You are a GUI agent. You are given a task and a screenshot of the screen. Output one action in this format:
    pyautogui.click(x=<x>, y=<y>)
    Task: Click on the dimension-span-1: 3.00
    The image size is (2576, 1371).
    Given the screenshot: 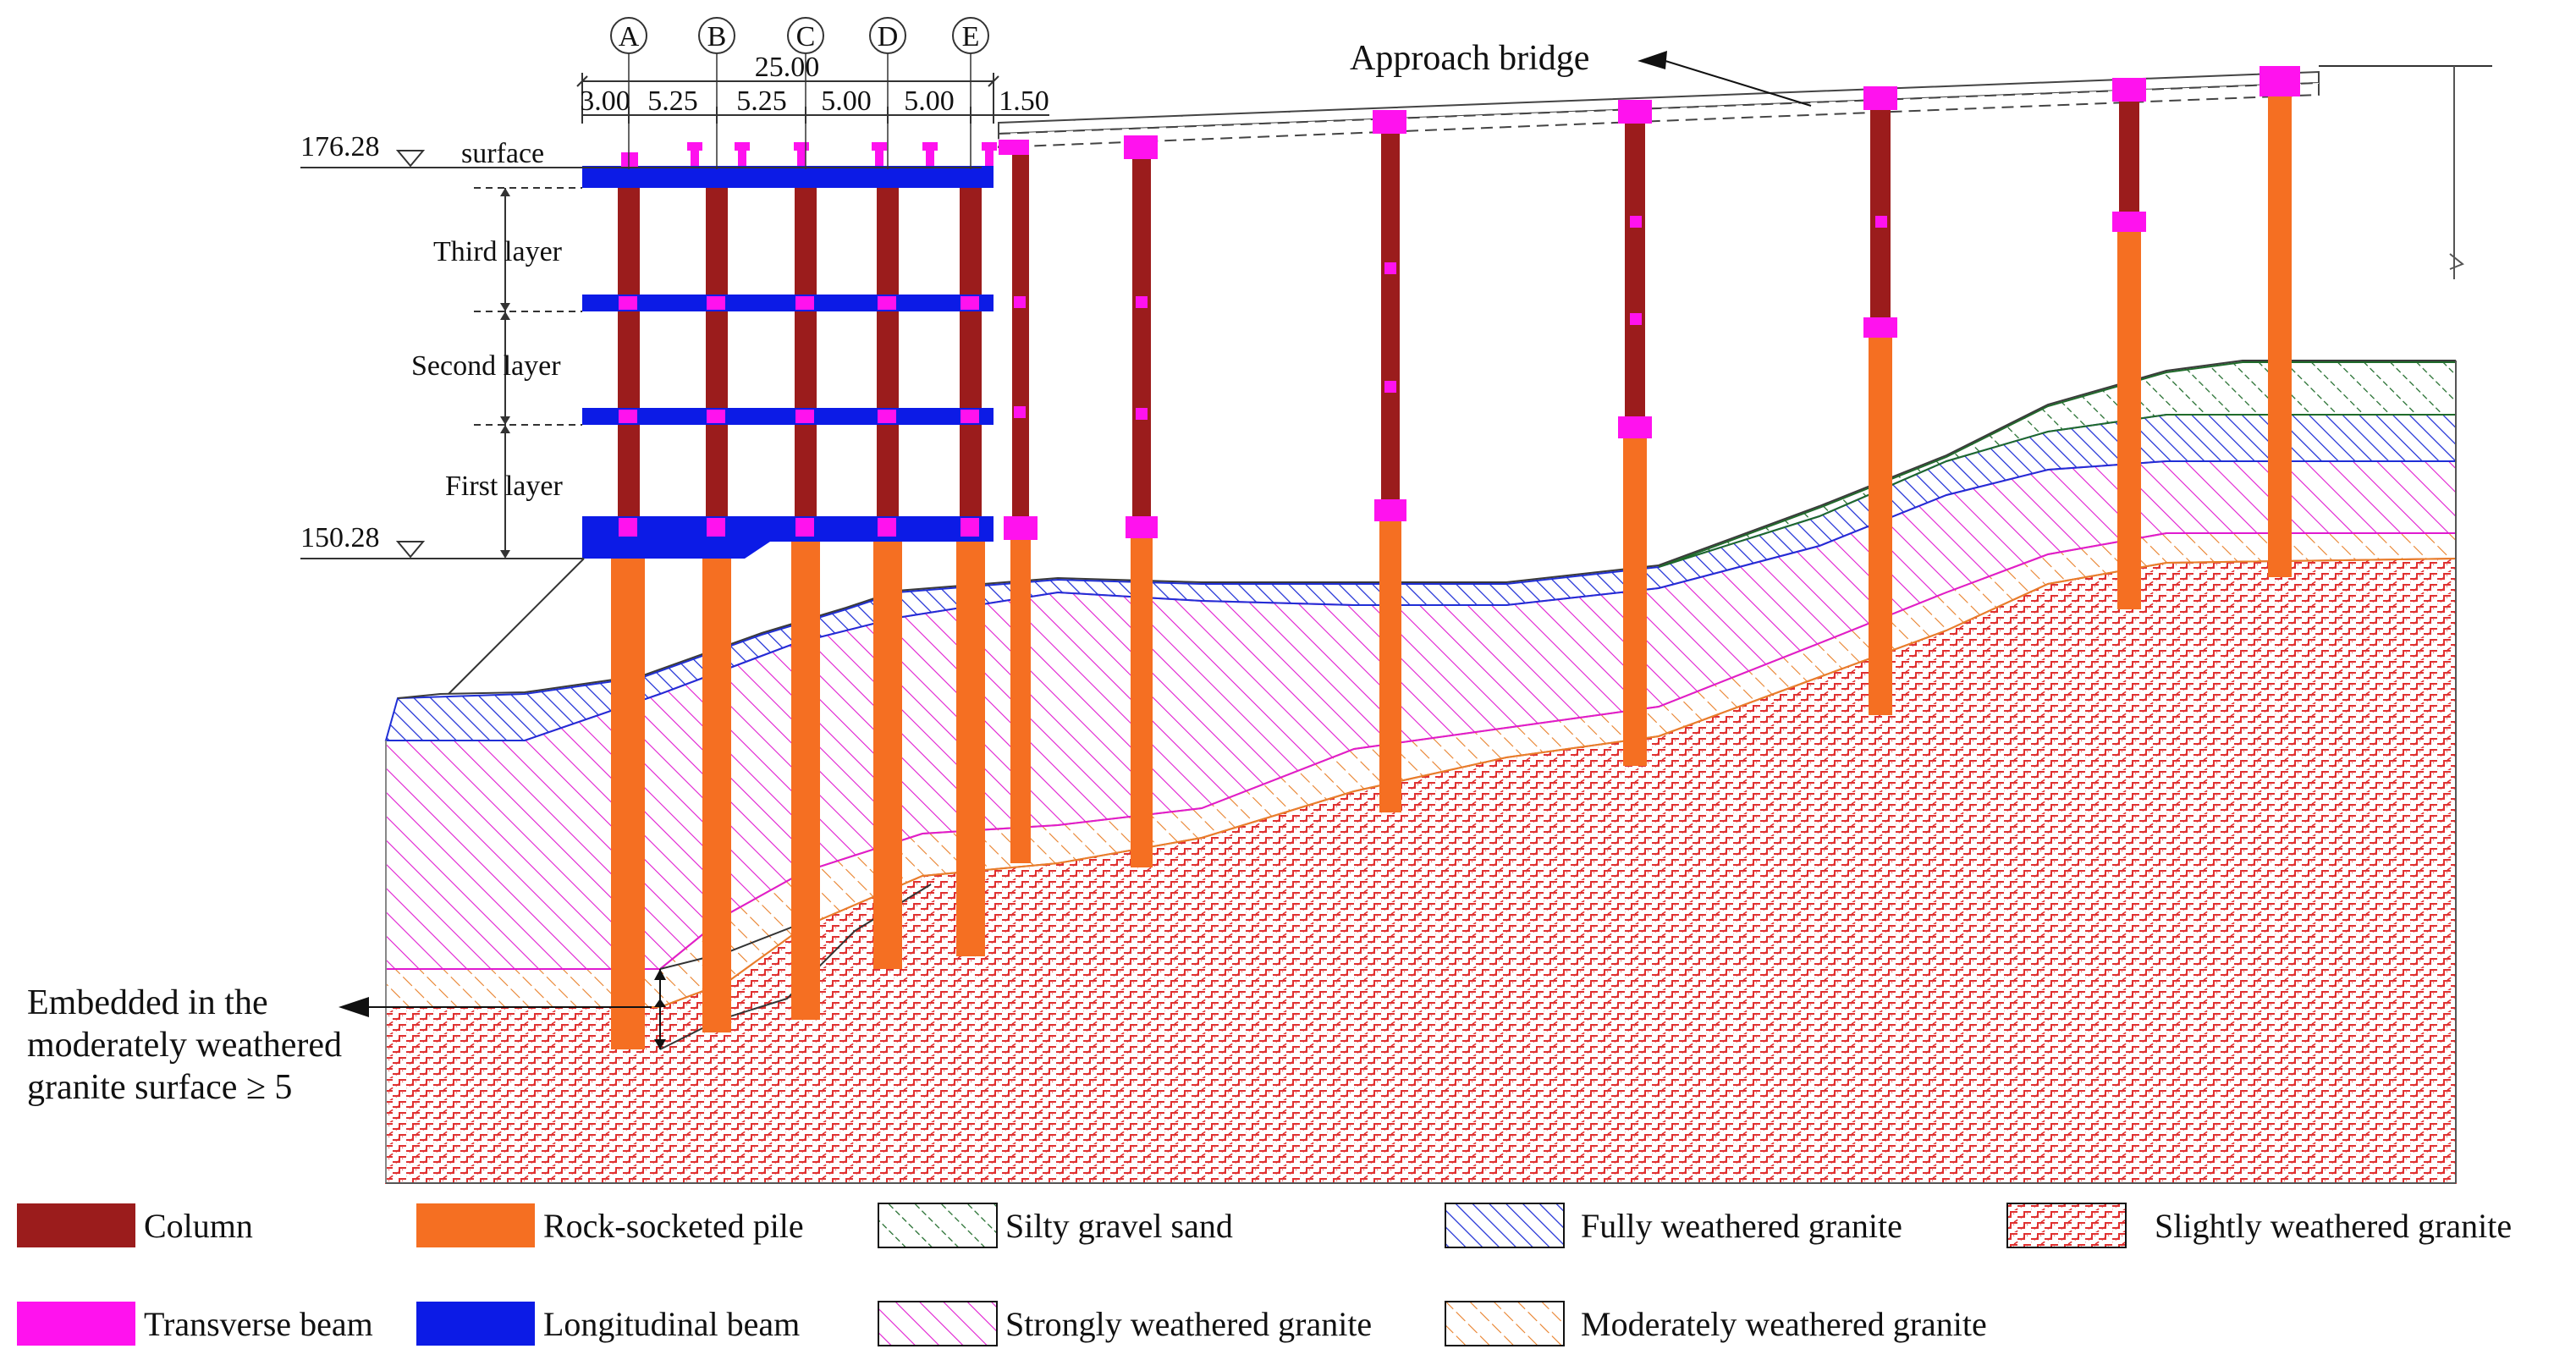 What is the action you would take?
    pyautogui.click(x=605, y=101)
    